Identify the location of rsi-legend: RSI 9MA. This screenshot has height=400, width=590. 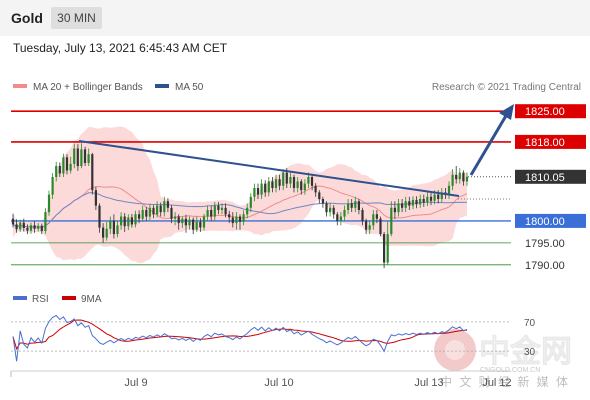
(57, 299).